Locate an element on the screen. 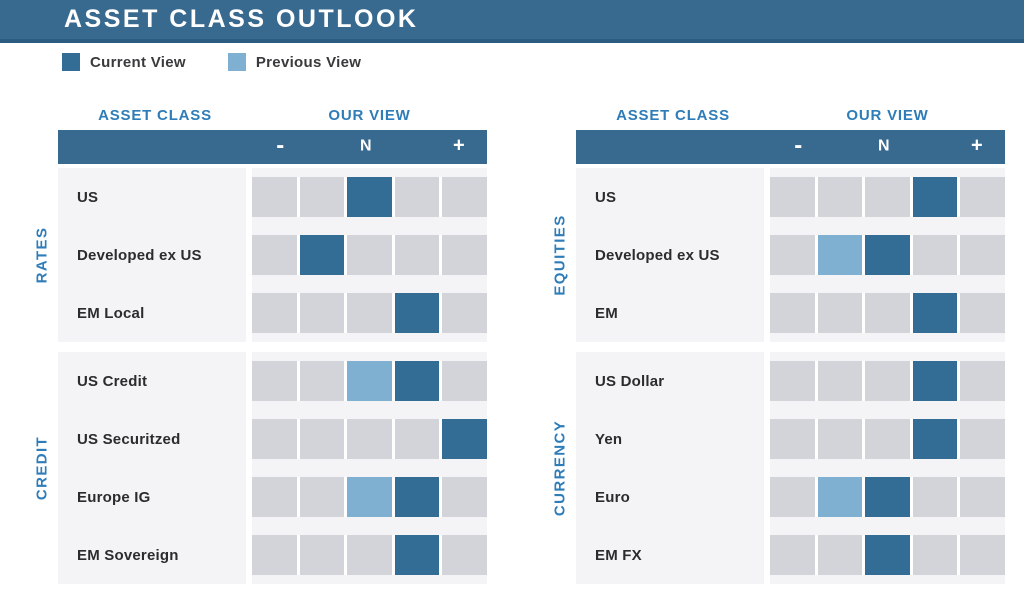 This screenshot has width=1024, height=602. asset-label: Yen is located at coordinates (609, 439).